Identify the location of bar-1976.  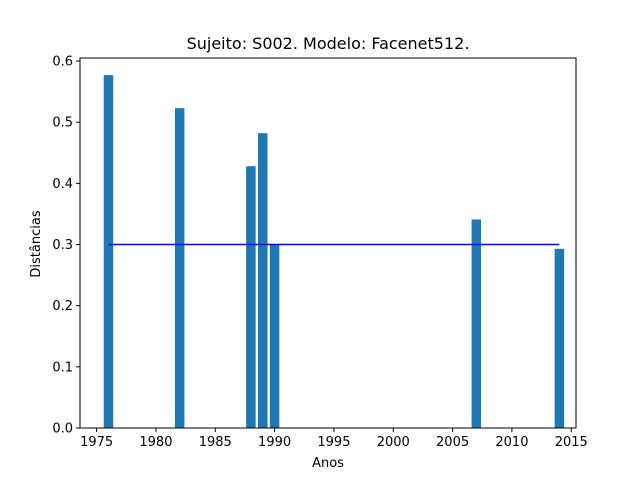
(108, 252).